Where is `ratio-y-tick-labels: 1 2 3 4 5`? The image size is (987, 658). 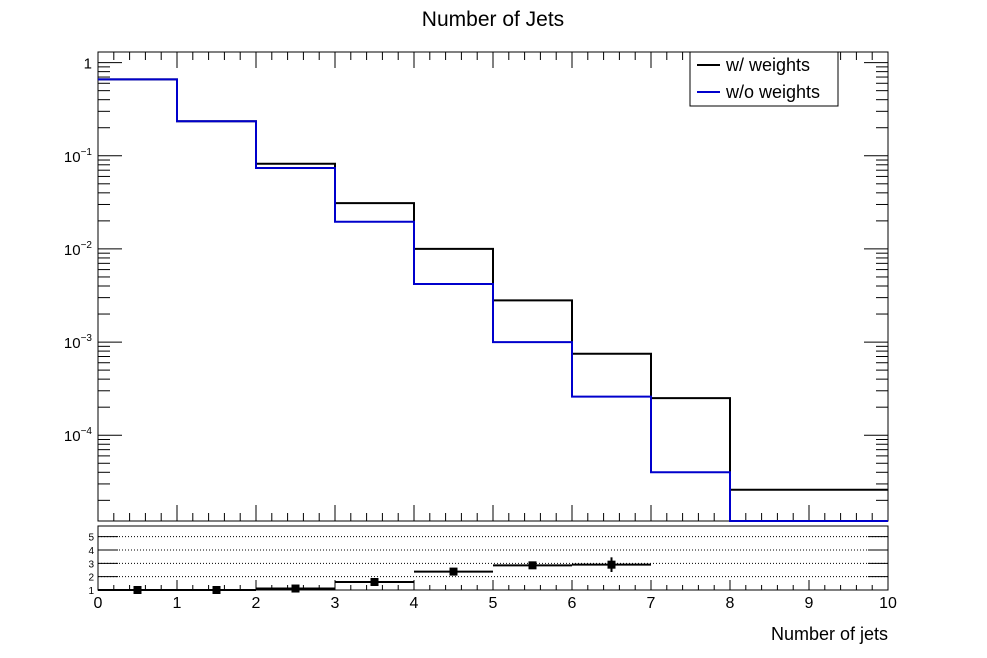 ratio-y-tick-labels: 1 2 3 4 5 is located at coordinates (91, 565).